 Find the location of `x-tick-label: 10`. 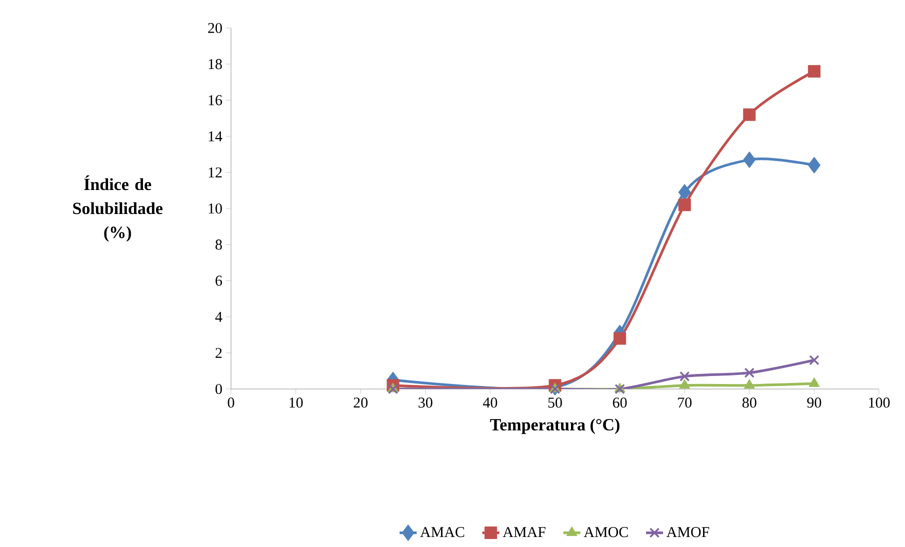

x-tick-label: 10 is located at coordinates (296, 403).